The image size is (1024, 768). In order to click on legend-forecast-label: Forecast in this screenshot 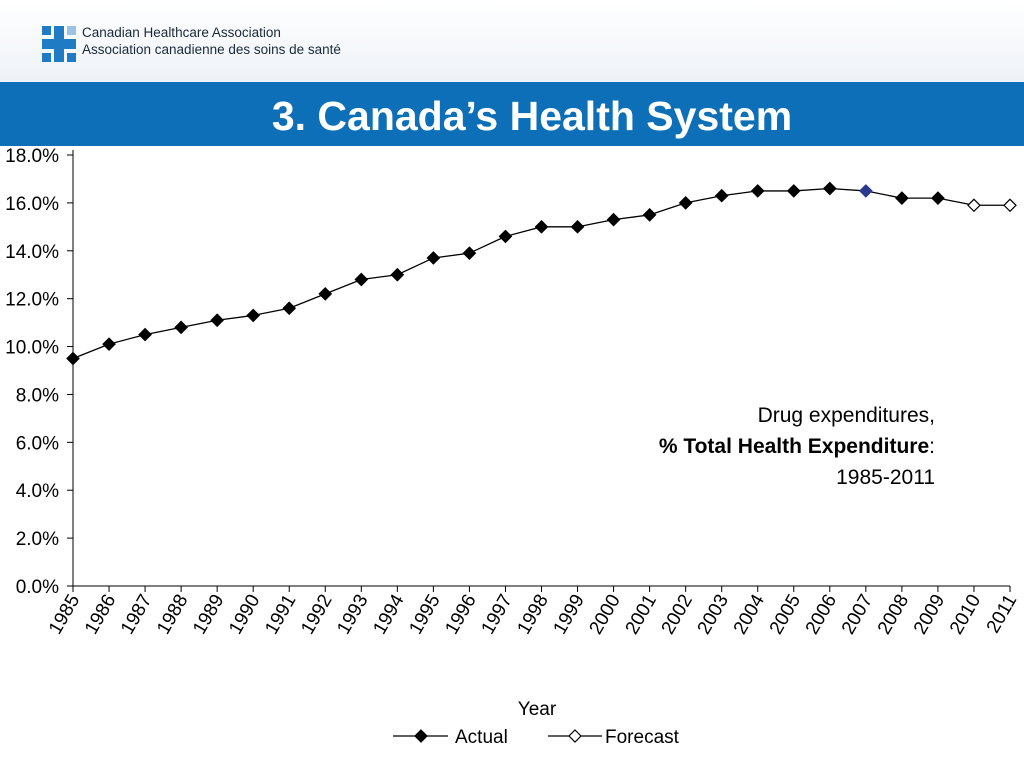, I will do `click(642, 737)`.